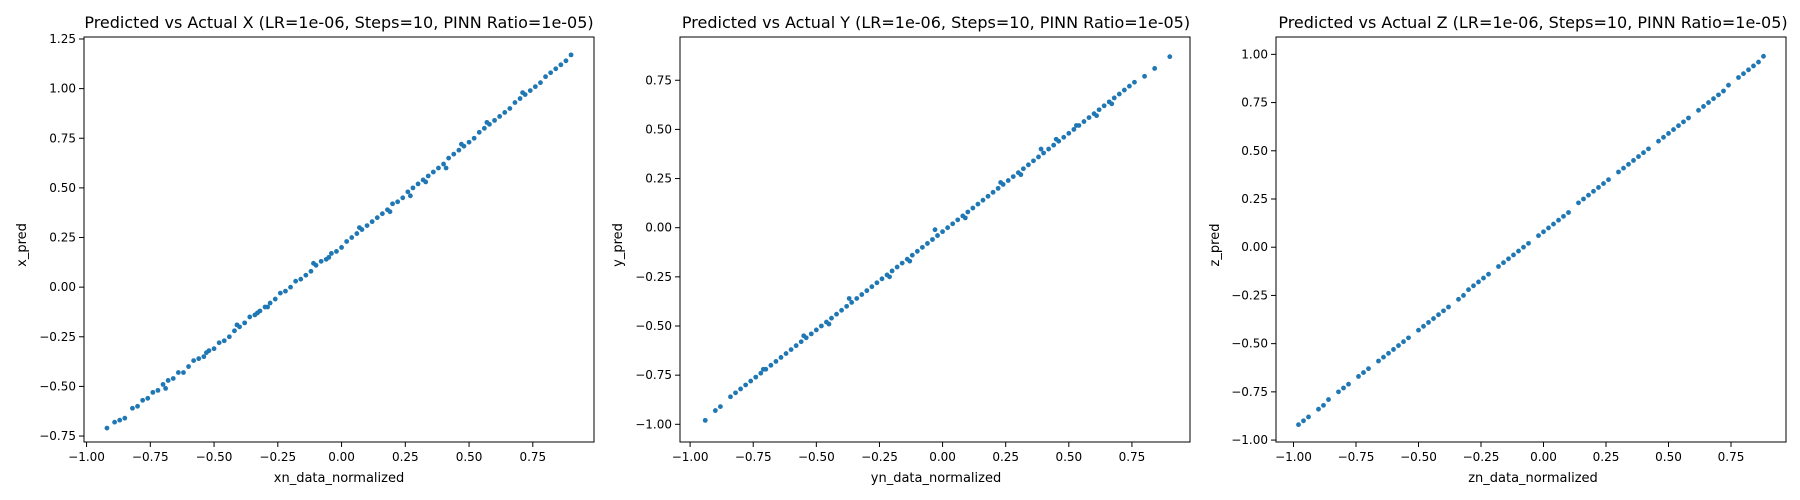 The height and width of the screenshot is (500, 1800). I want to click on x-tick-label: −0.50, so click(1418, 457).